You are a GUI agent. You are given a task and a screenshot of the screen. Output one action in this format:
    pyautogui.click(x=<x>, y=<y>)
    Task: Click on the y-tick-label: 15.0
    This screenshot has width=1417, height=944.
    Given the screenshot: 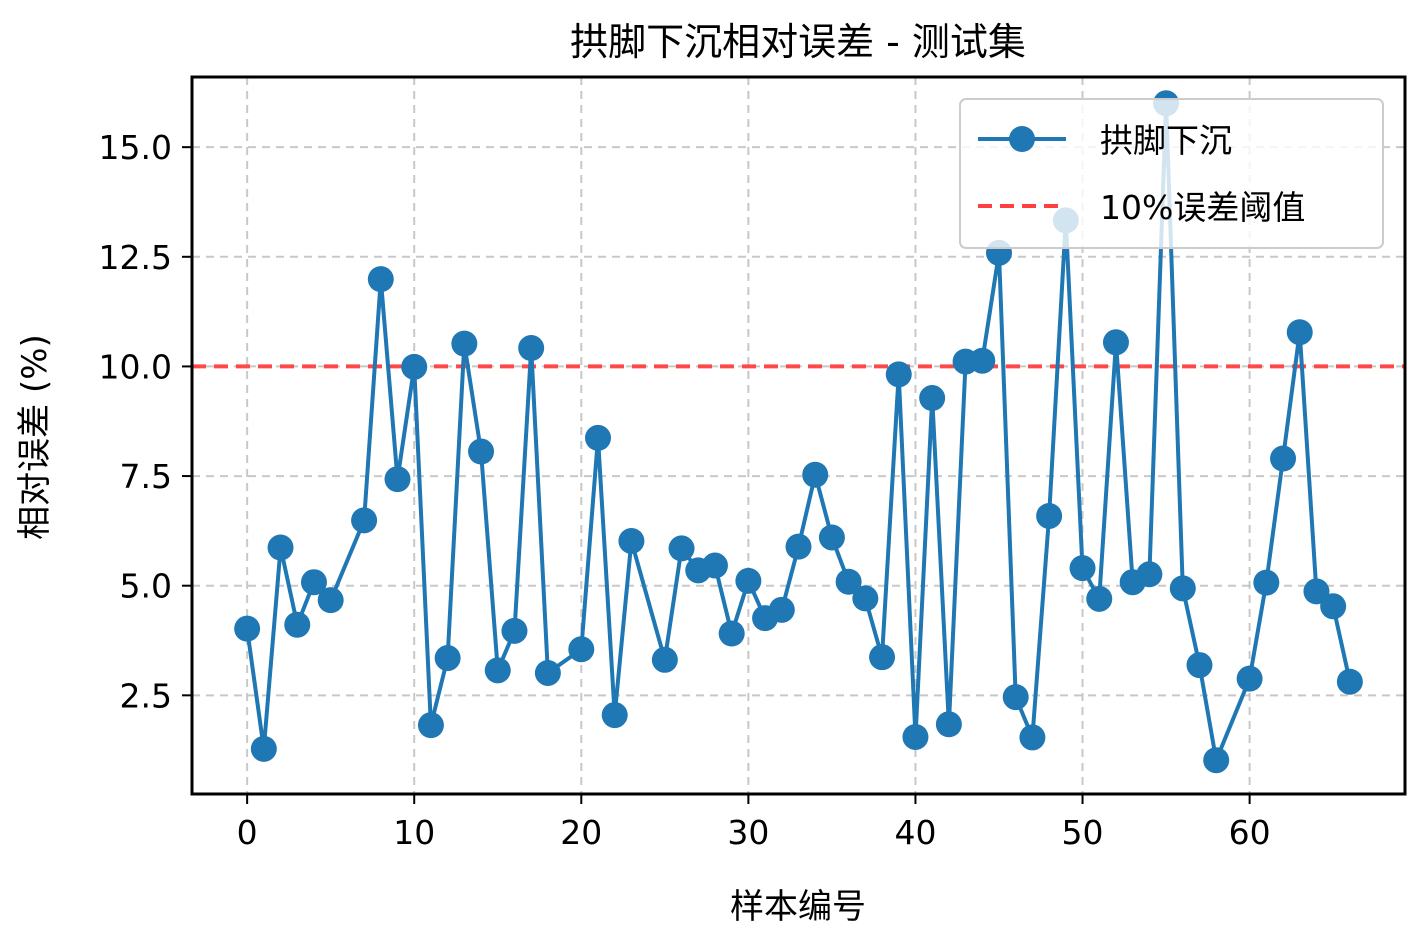 What is the action you would take?
    pyautogui.click(x=135, y=147)
    